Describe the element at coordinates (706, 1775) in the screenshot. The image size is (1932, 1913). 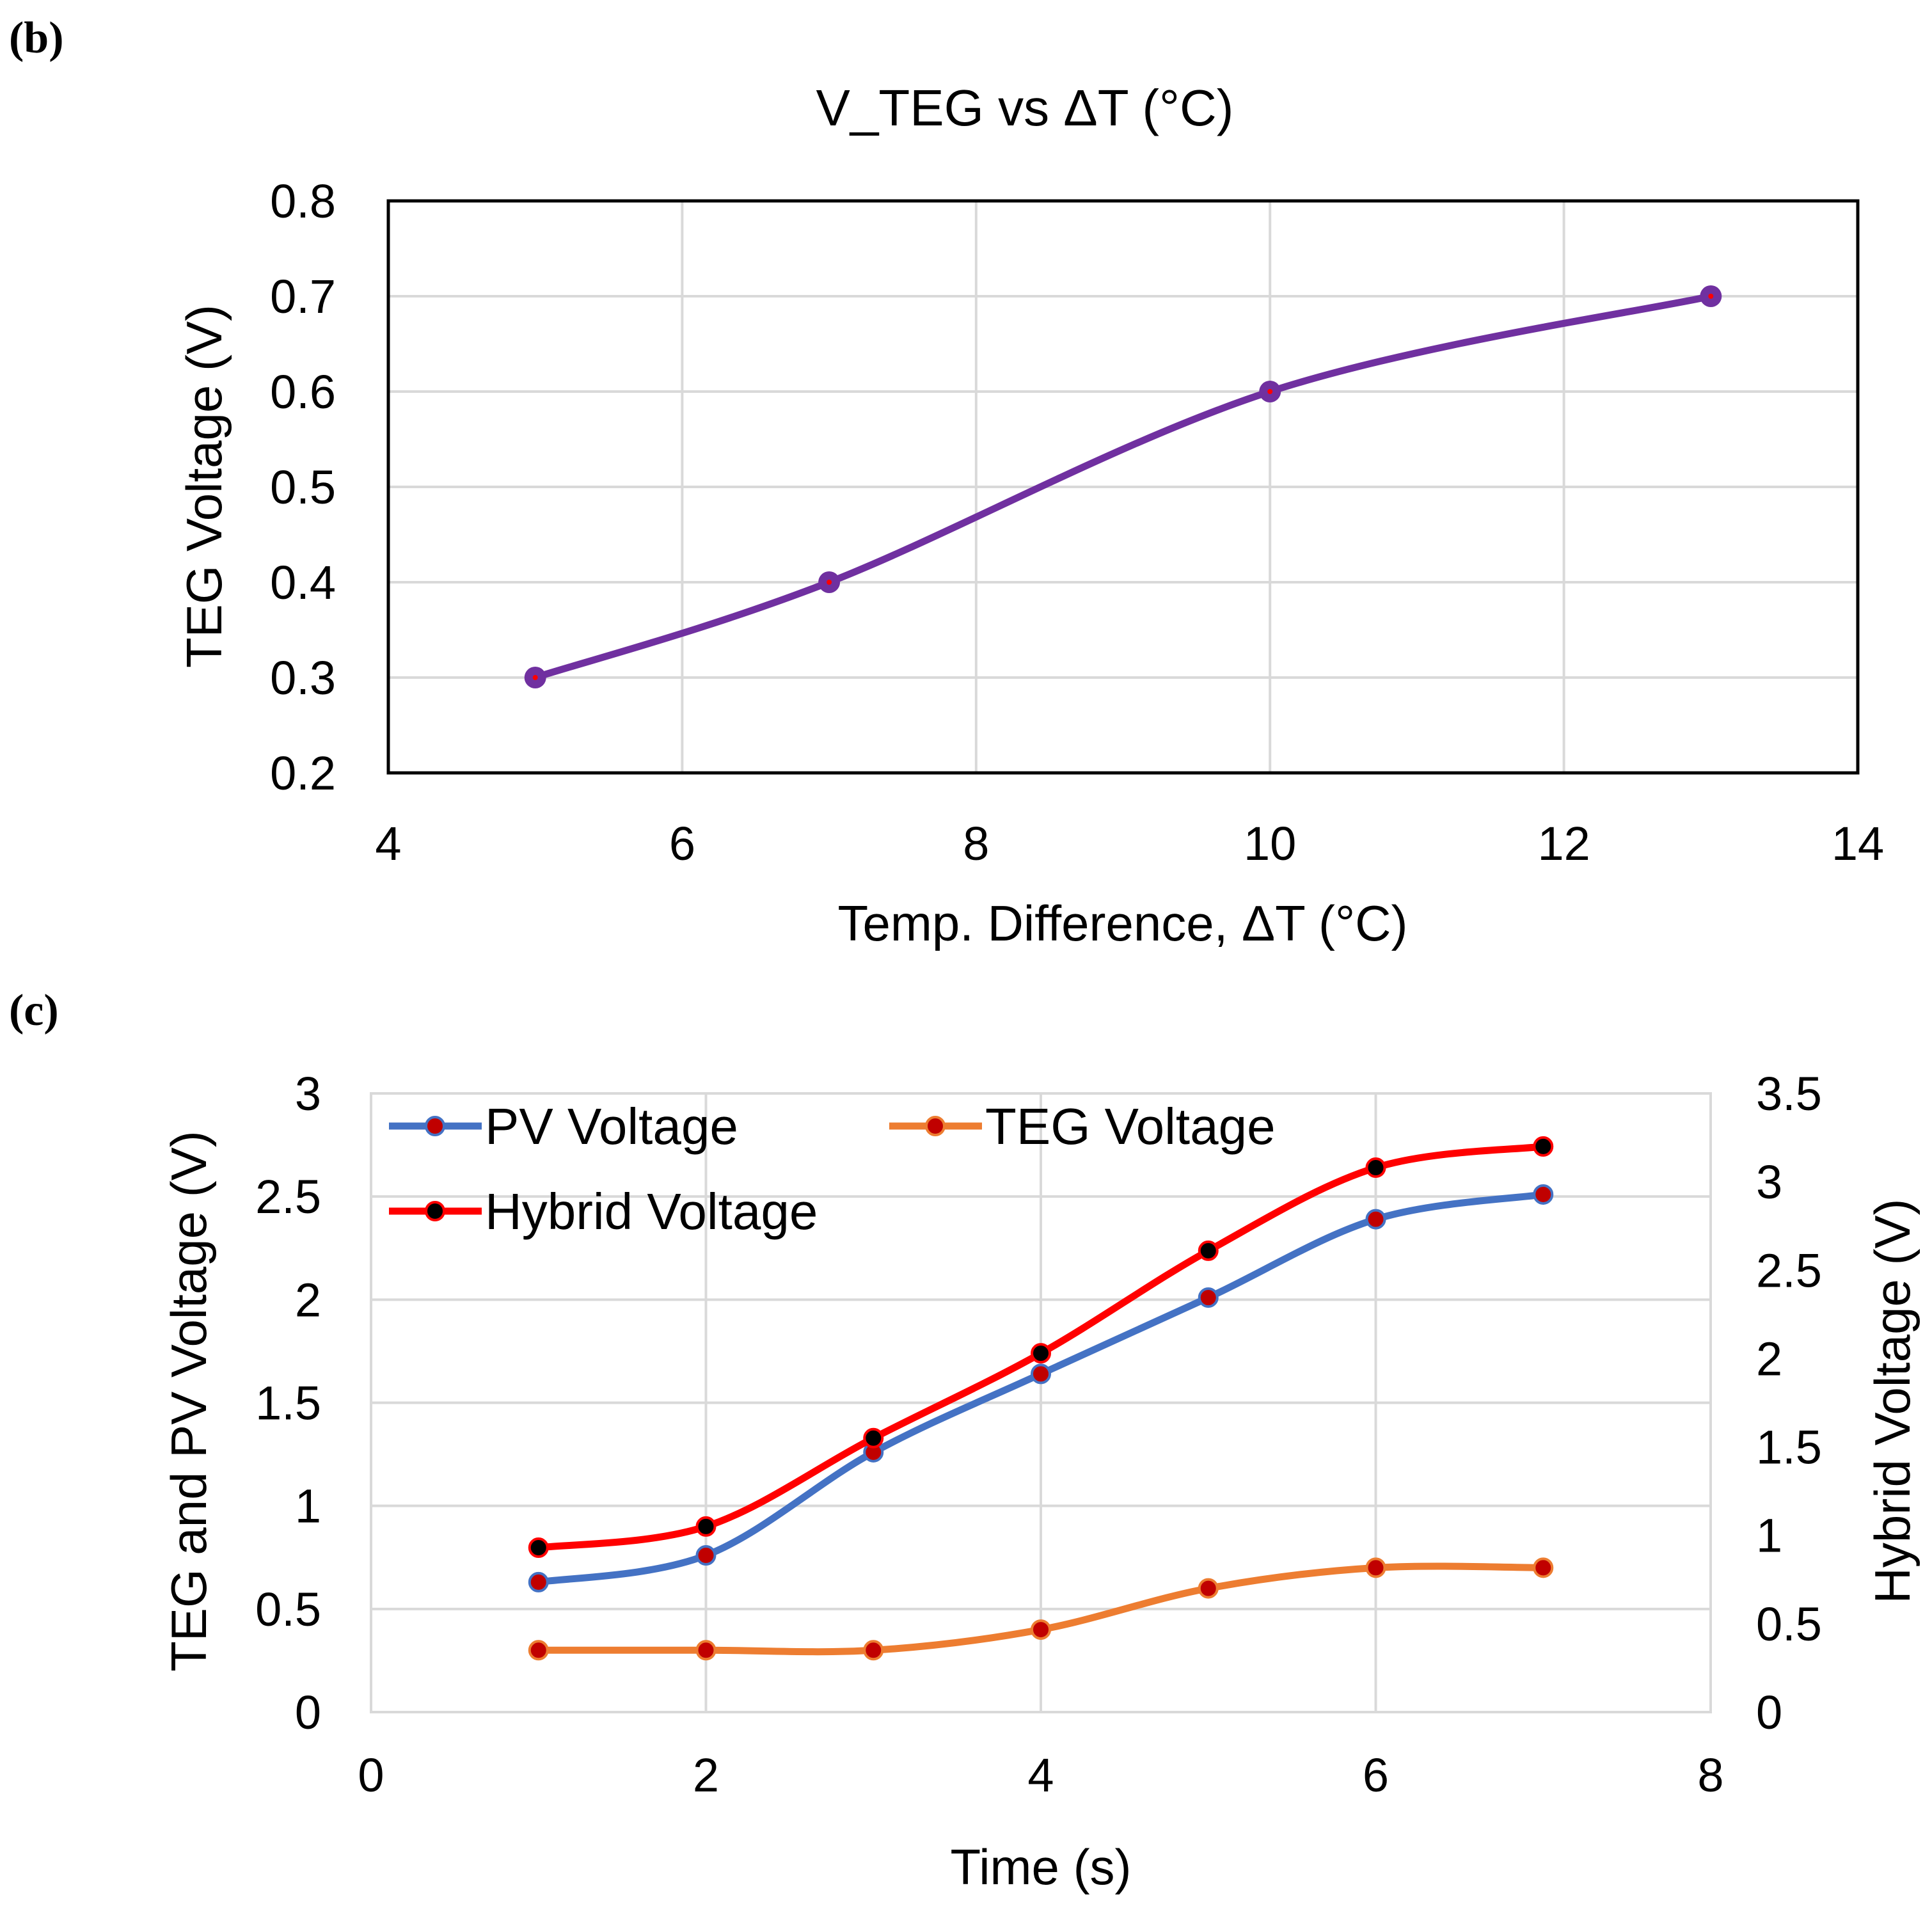
I see `chart-c-x-tick-label: 2` at that location.